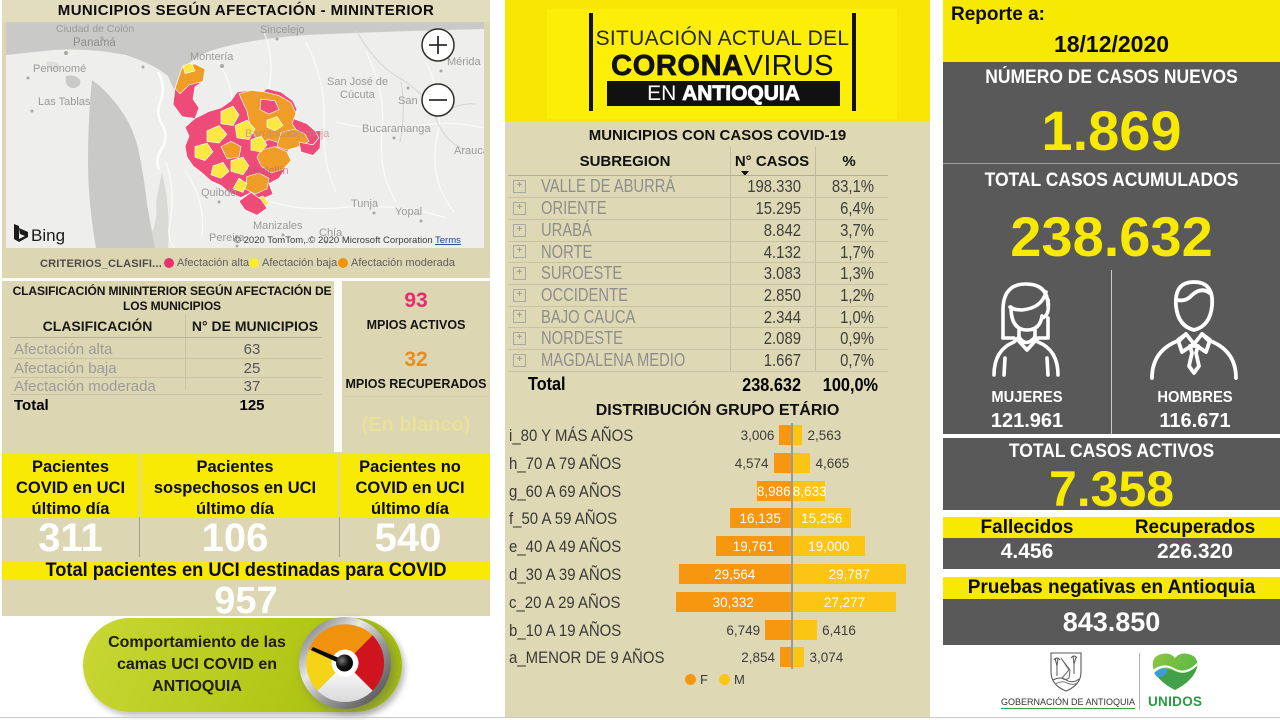 This screenshot has width=1280, height=720. Describe the element at coordinates (365, 204) in the screenshot. I see `svg-text: Tunja` at that location.